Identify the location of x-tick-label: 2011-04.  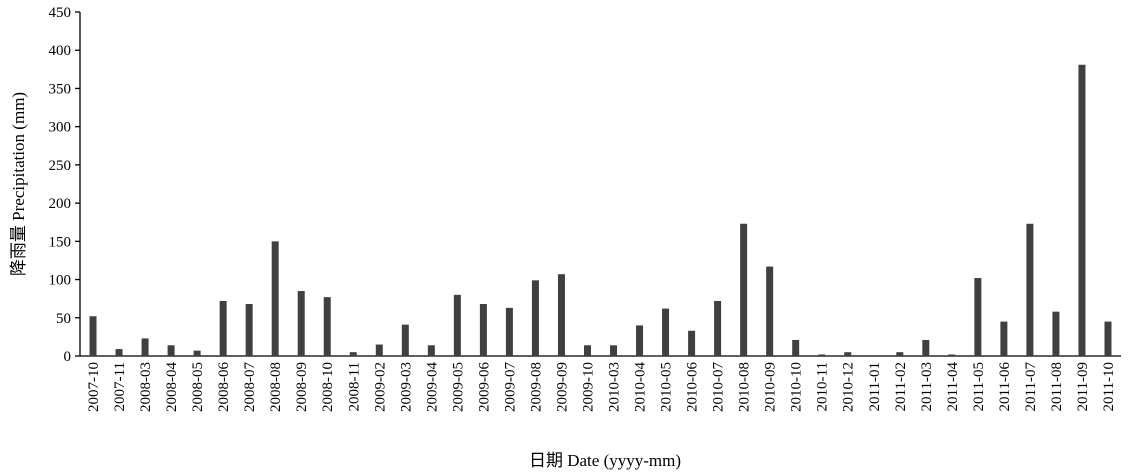
(953, 387).